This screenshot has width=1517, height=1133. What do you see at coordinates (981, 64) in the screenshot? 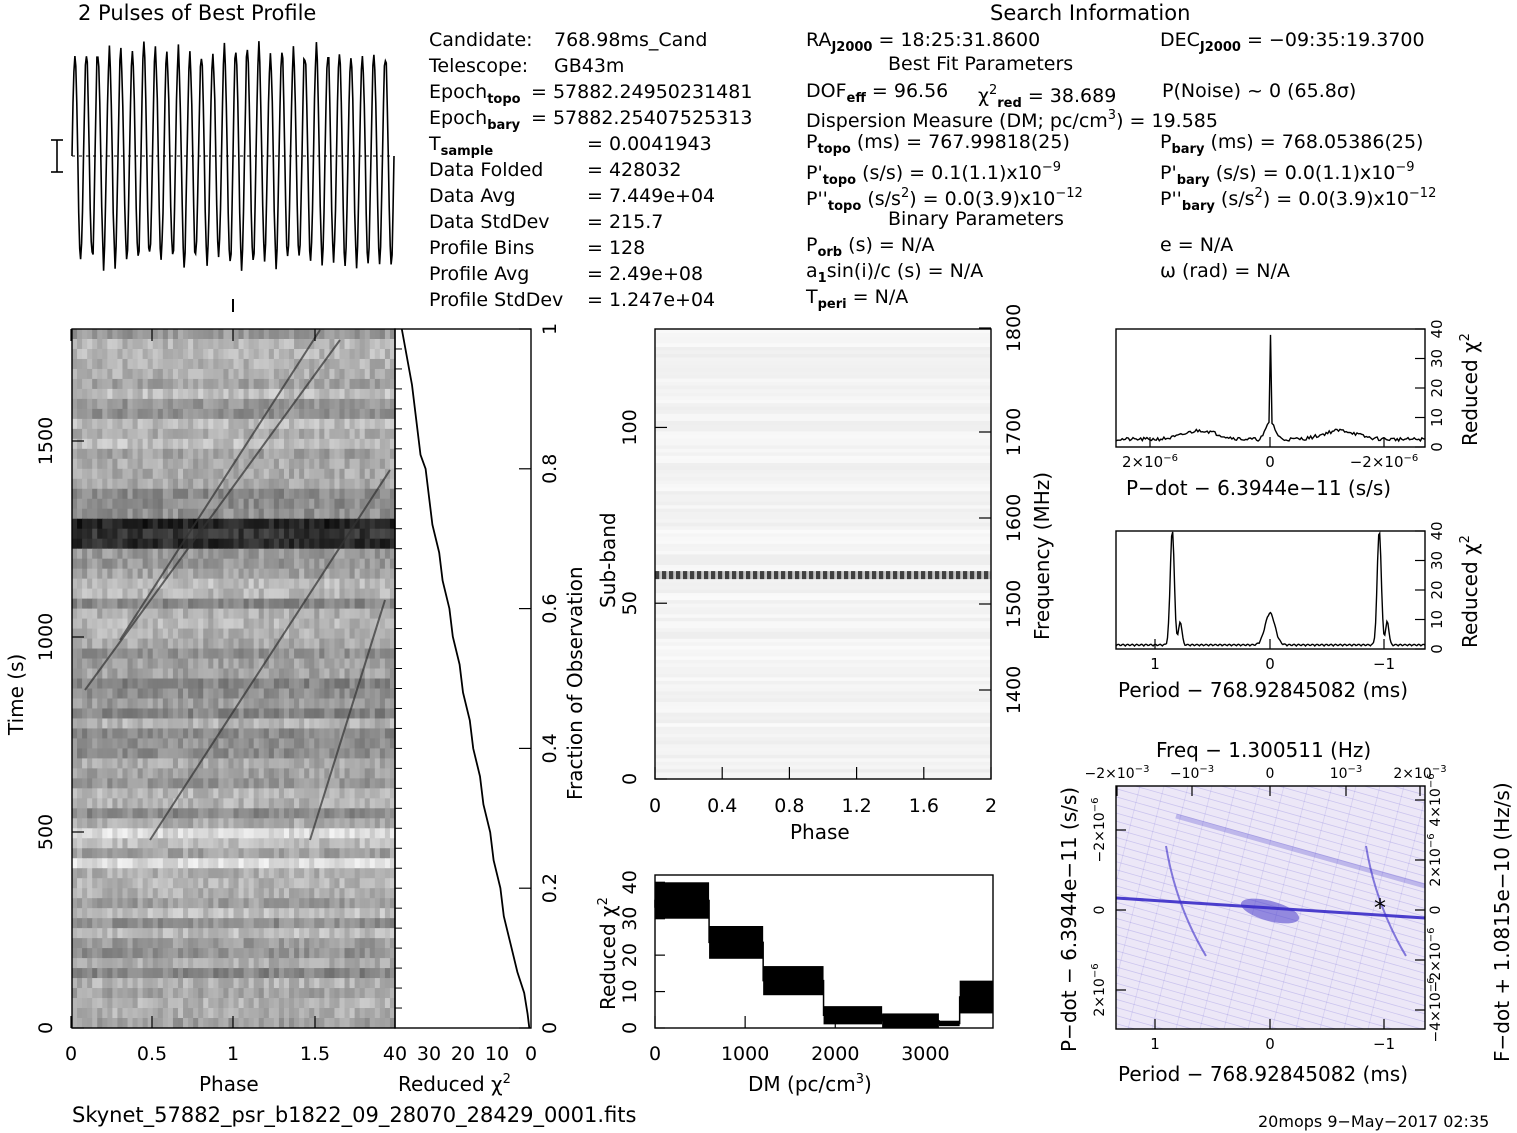
I see `best-fit-heading: Best Fit Parameters` at bounding box center [981, 64].